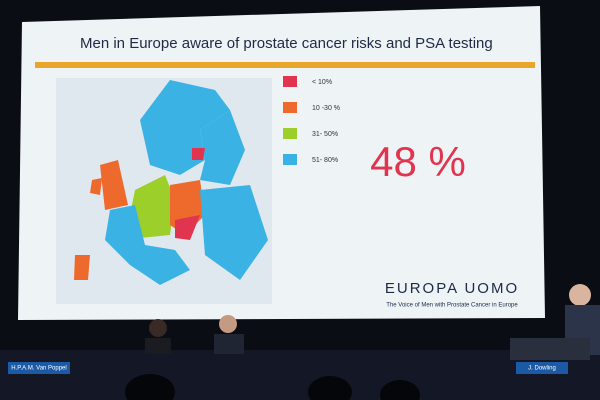  Describe the element at coordinates (311, 120) in the screenshot. I see `legend: < 10% 10 -30 % 31- 50% 51- 80%` at that location.